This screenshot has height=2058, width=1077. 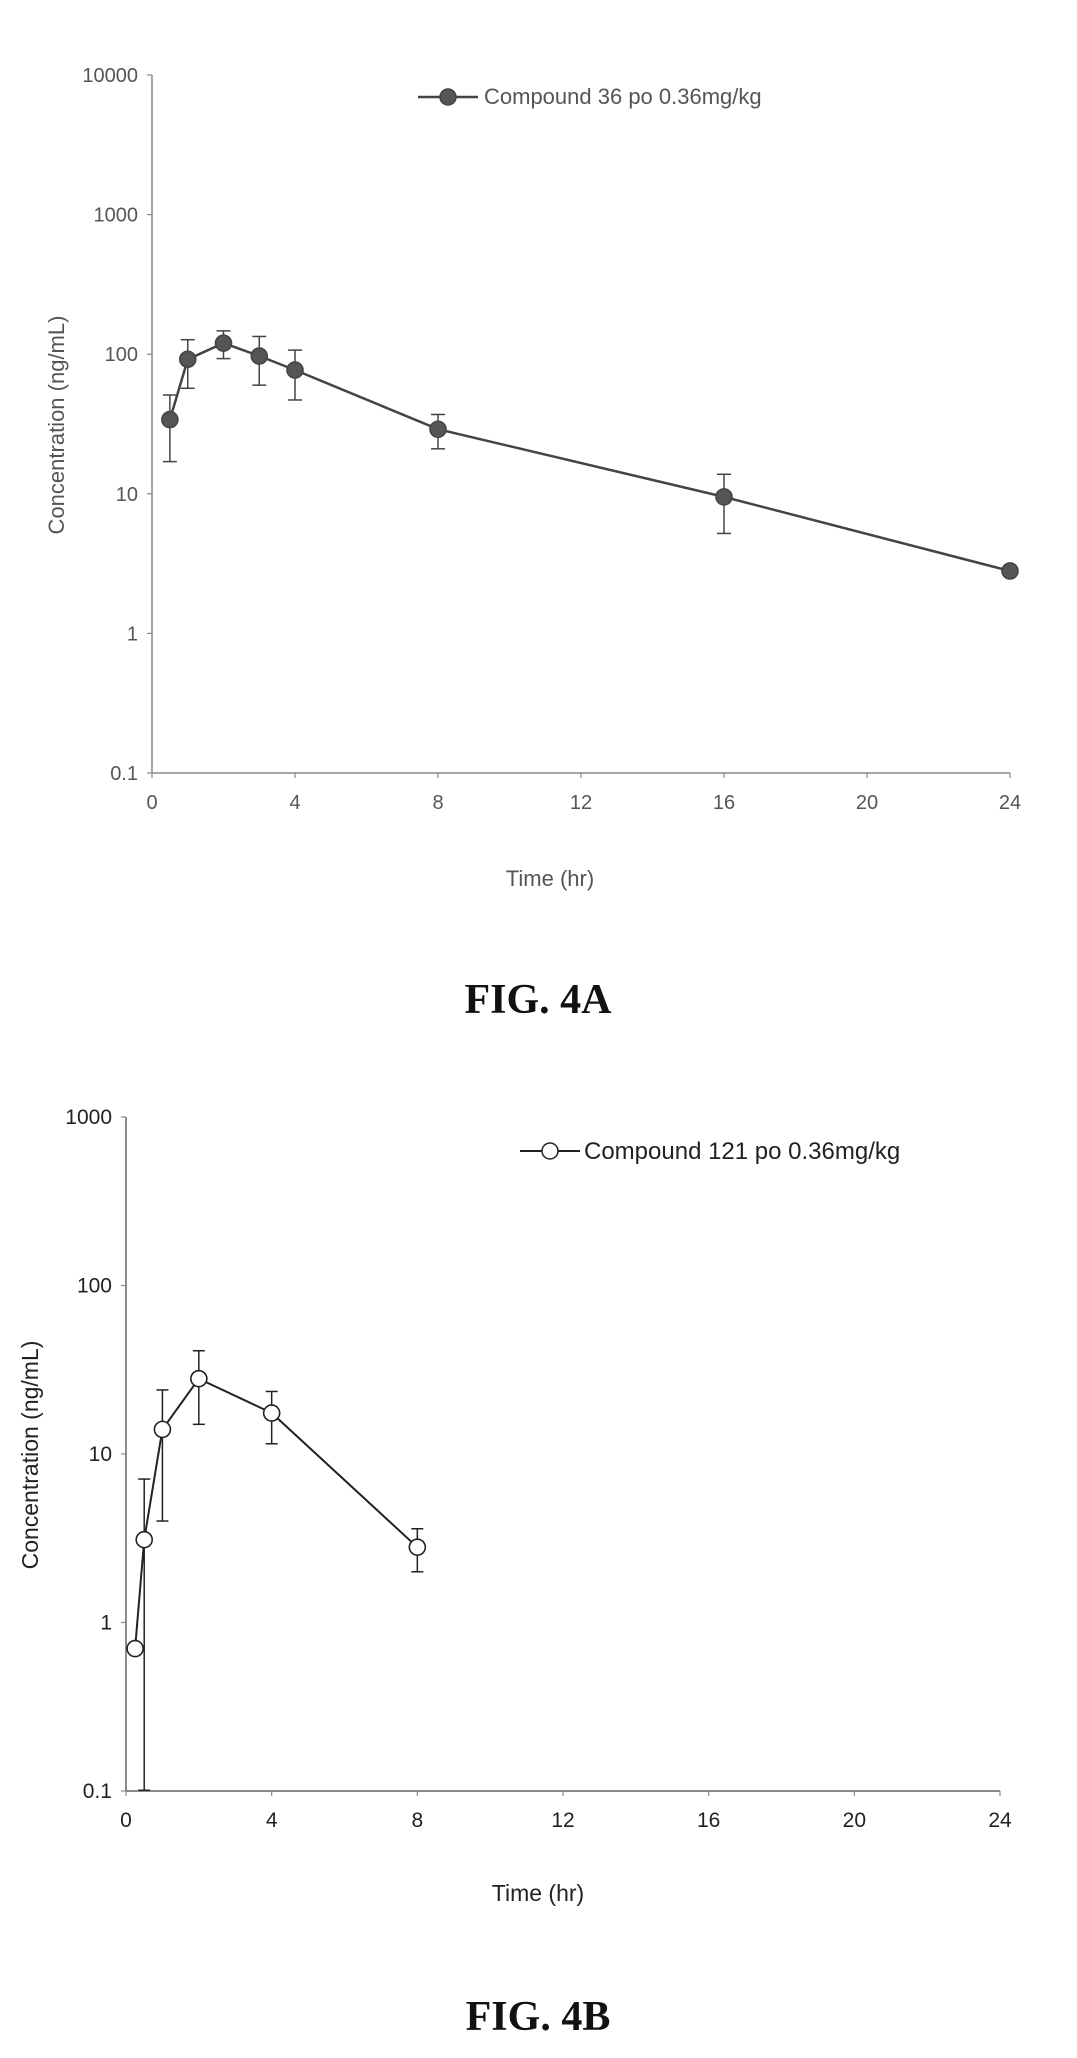 I want to click on y-tick-labels: 0.1 1 10 100 1000, so click(x=95, y=1454).